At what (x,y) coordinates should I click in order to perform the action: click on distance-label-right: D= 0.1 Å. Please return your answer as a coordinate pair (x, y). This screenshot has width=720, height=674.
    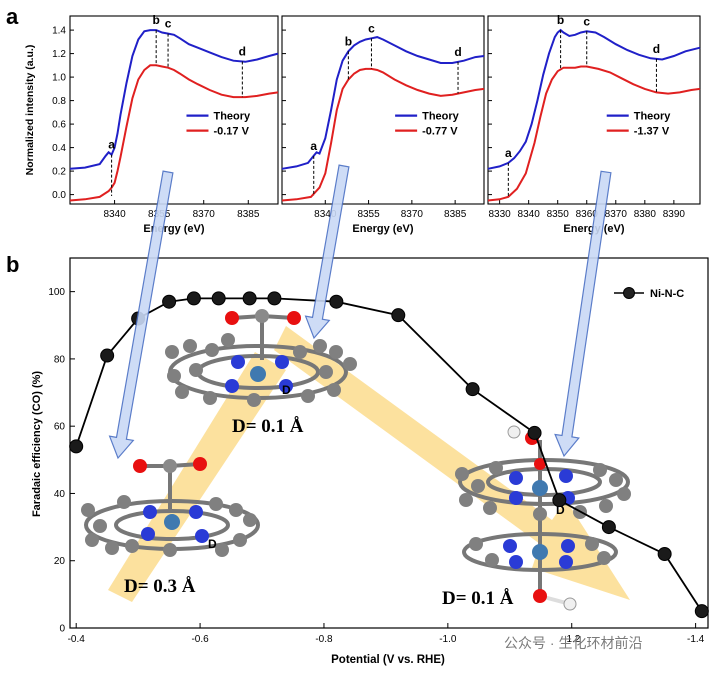
    Looking at the image, I should click on (478, 598).